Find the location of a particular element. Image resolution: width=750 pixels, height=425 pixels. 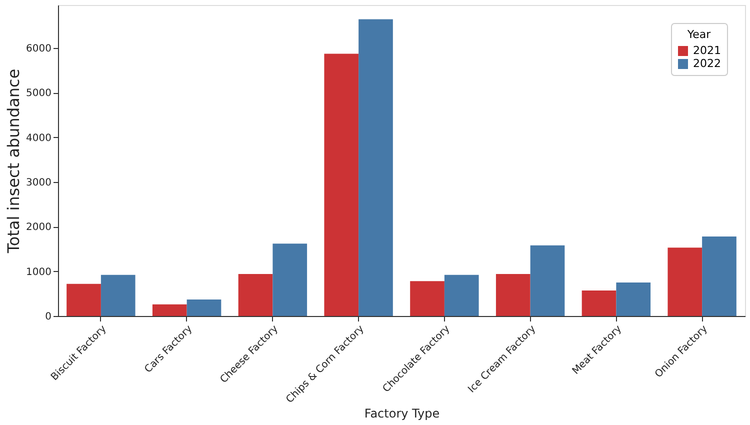

y-tick-label: 2000 is located at coordinates (39, 228).